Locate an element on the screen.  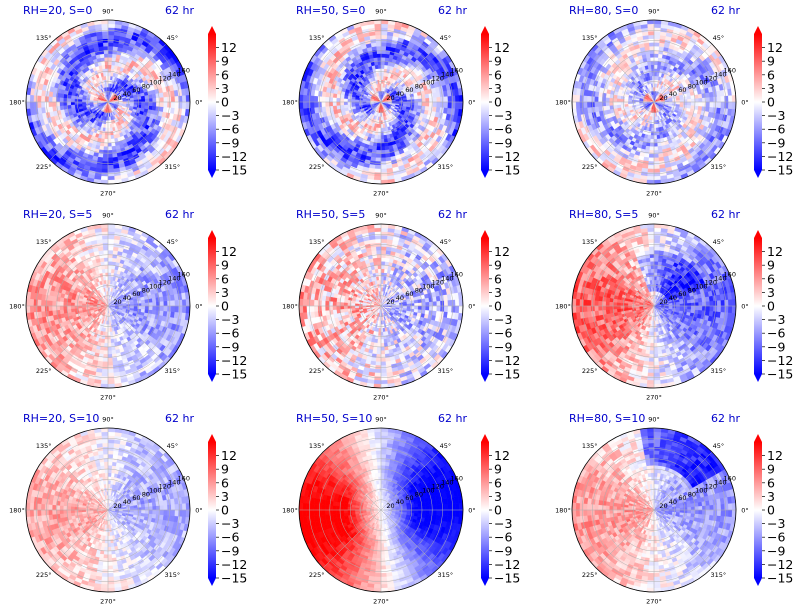
angle-tick-label: 270° is located at coordinates (654, 194).